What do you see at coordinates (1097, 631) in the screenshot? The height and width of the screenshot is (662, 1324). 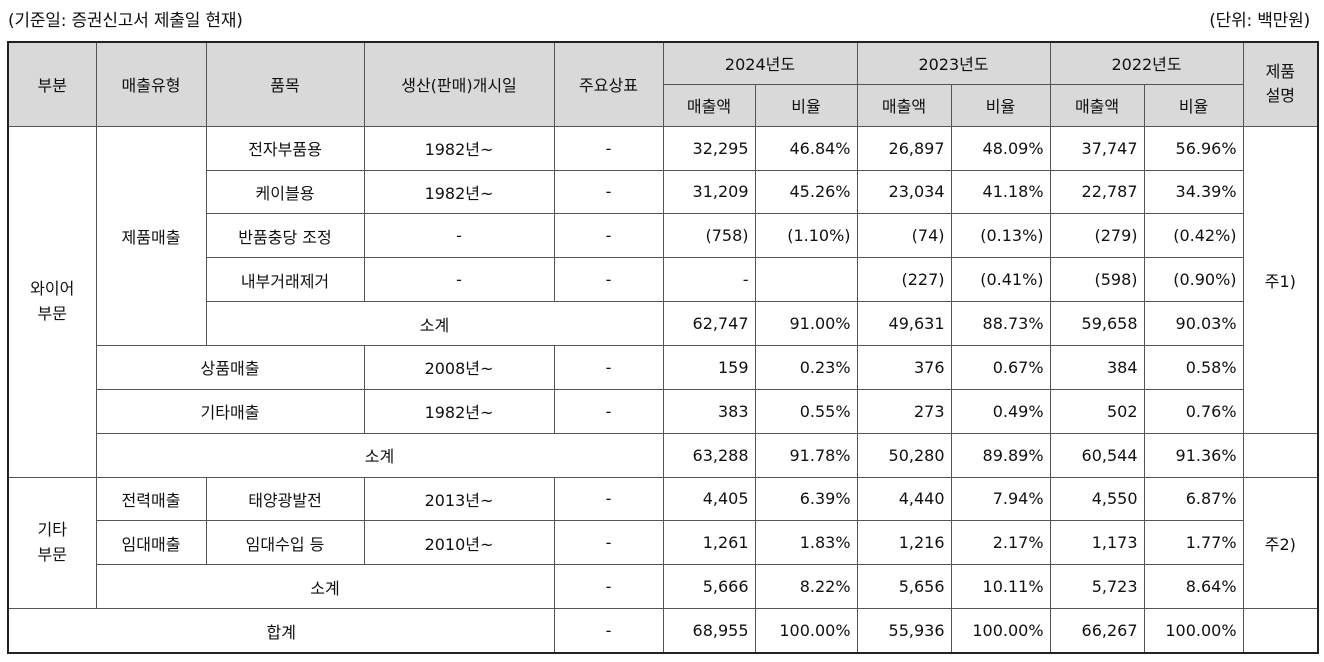 I see `sales-2022: 66,267` at bounding box center [1097, 631].